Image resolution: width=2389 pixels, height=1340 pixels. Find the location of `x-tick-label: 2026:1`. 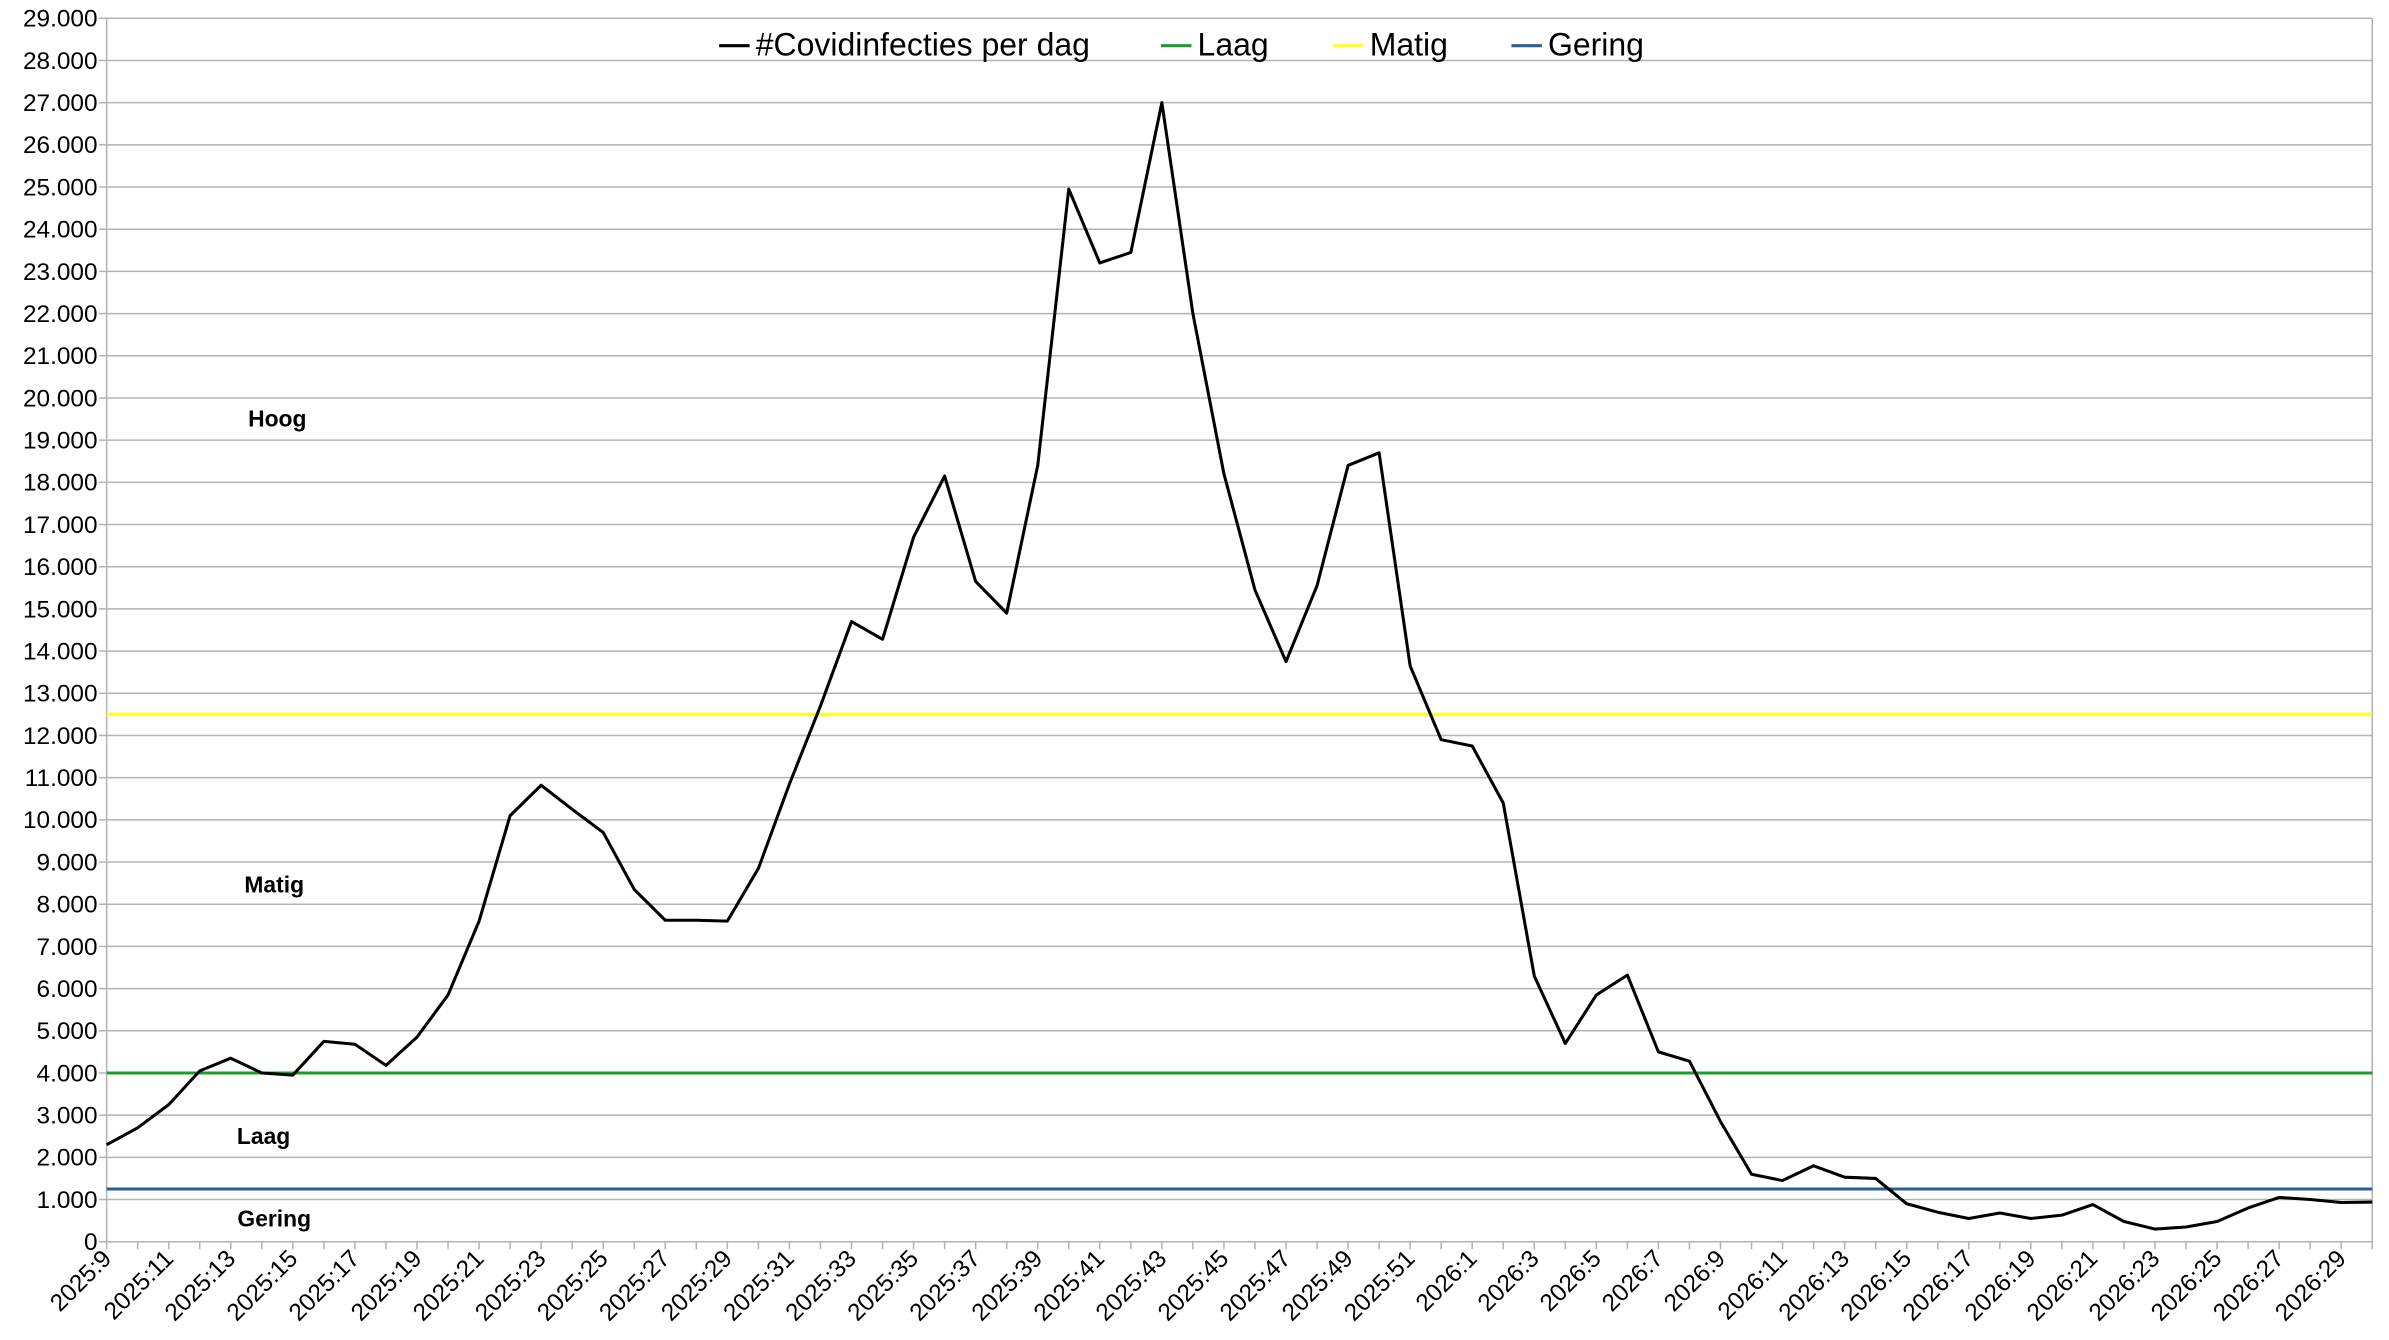

x-tick-label: 2026:1 is located at coordinates (1447, 1281).